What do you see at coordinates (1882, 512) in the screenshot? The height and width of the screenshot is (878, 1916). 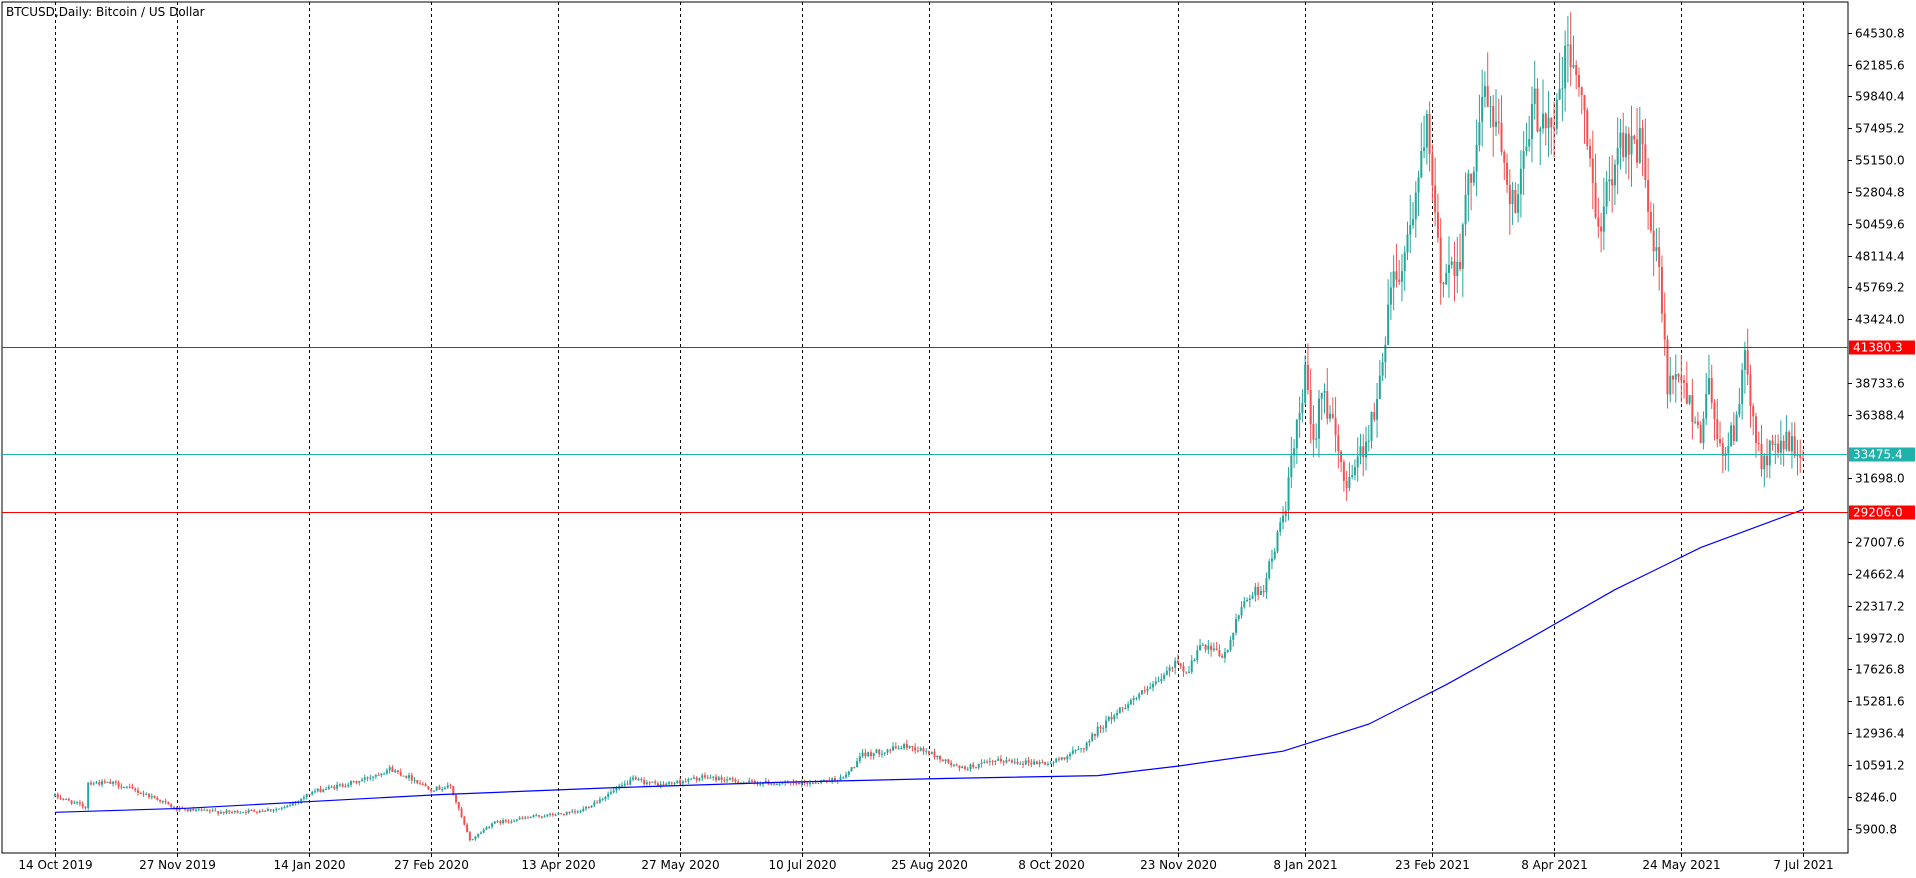 I see `level-price-tag` at bounding box center [1882, 512].